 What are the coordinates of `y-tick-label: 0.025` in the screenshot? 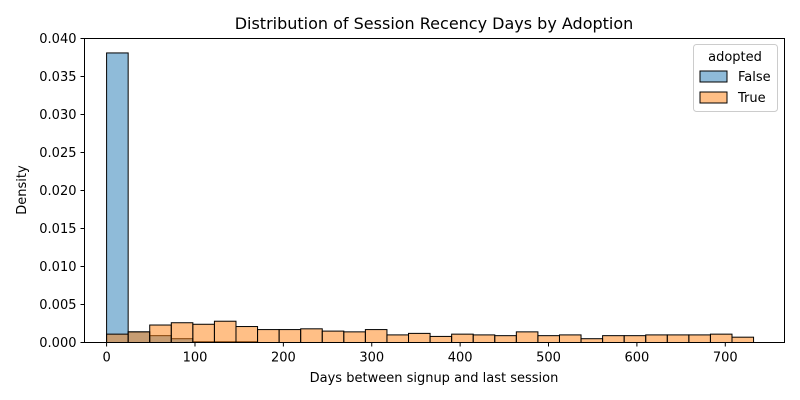 It's located at (57, 153).